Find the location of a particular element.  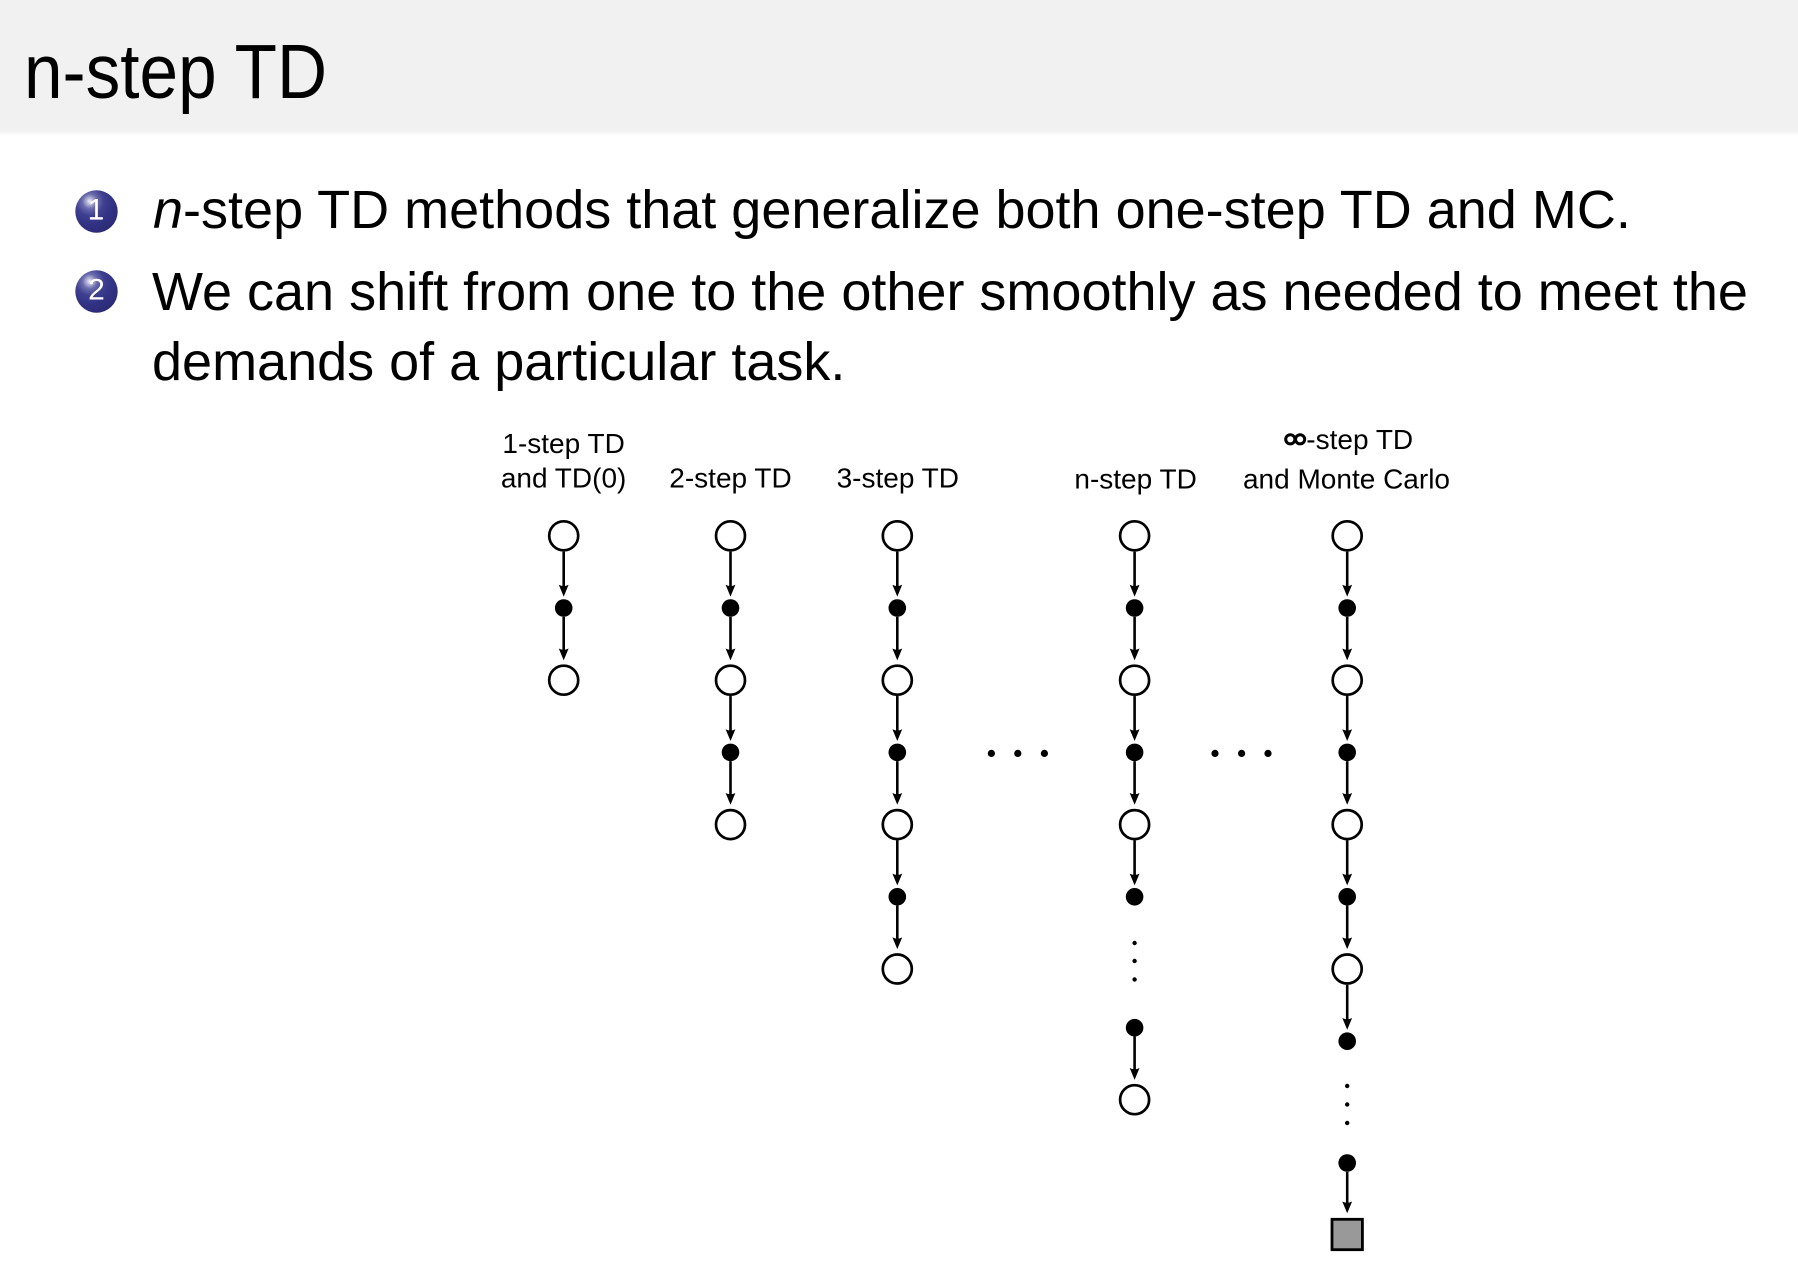

svg-text: 2-step TD is located at coordinates (730, 478).